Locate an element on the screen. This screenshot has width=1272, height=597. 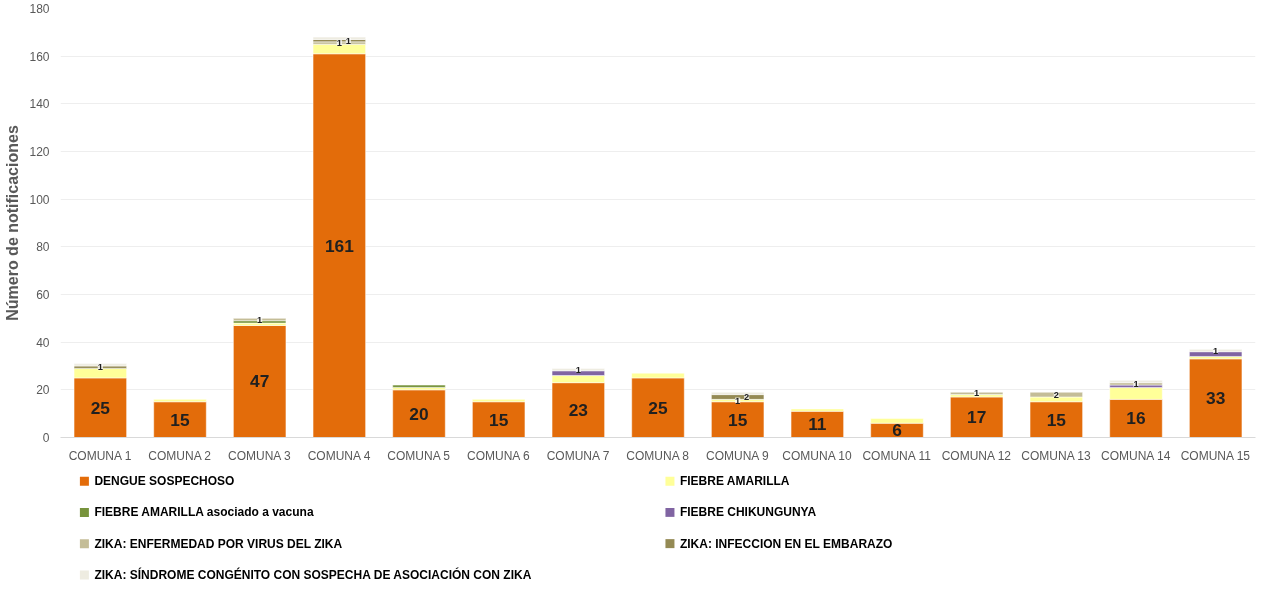
data-label: 161 is located at coordinates (339, 245).